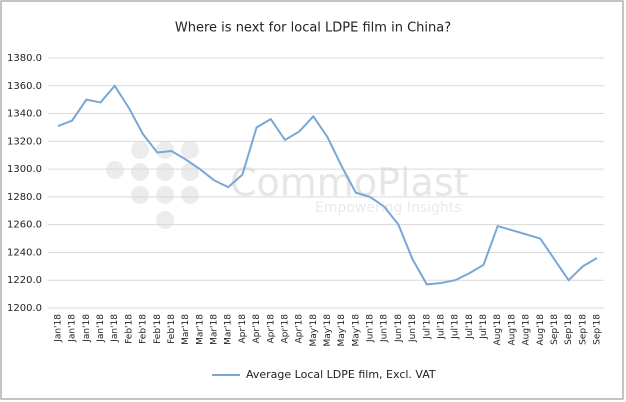 The height and width of the screenshot is (402, 626). Describe the element at coordinates (24, 308) in the screenshot. I see `y-tick-label: 1200.0` at that location.